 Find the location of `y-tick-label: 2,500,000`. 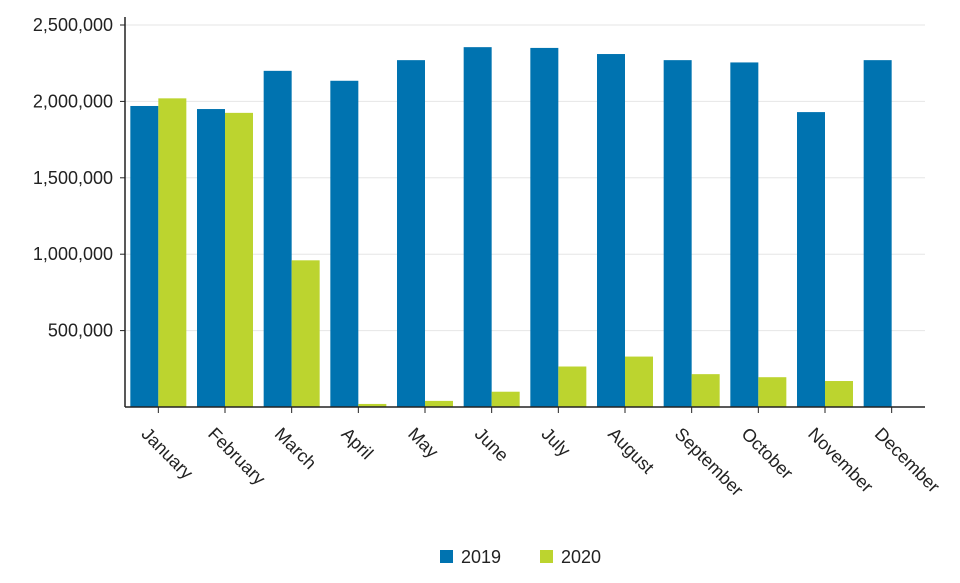

y-tick-label: 2,500,000 is located at coordinates (73, 25).